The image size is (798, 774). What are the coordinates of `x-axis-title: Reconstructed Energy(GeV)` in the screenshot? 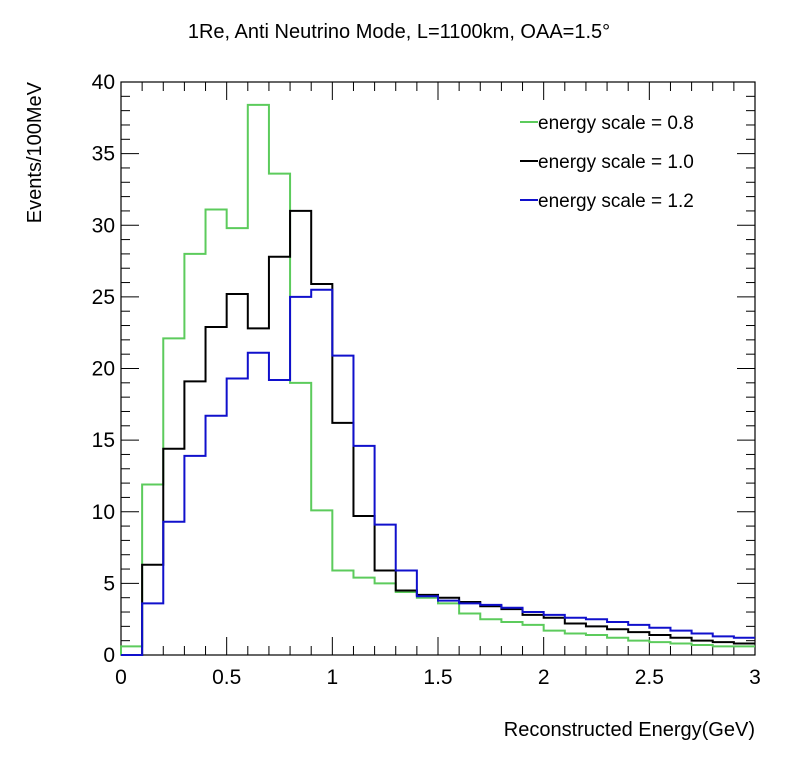 It's located at (629, 730).